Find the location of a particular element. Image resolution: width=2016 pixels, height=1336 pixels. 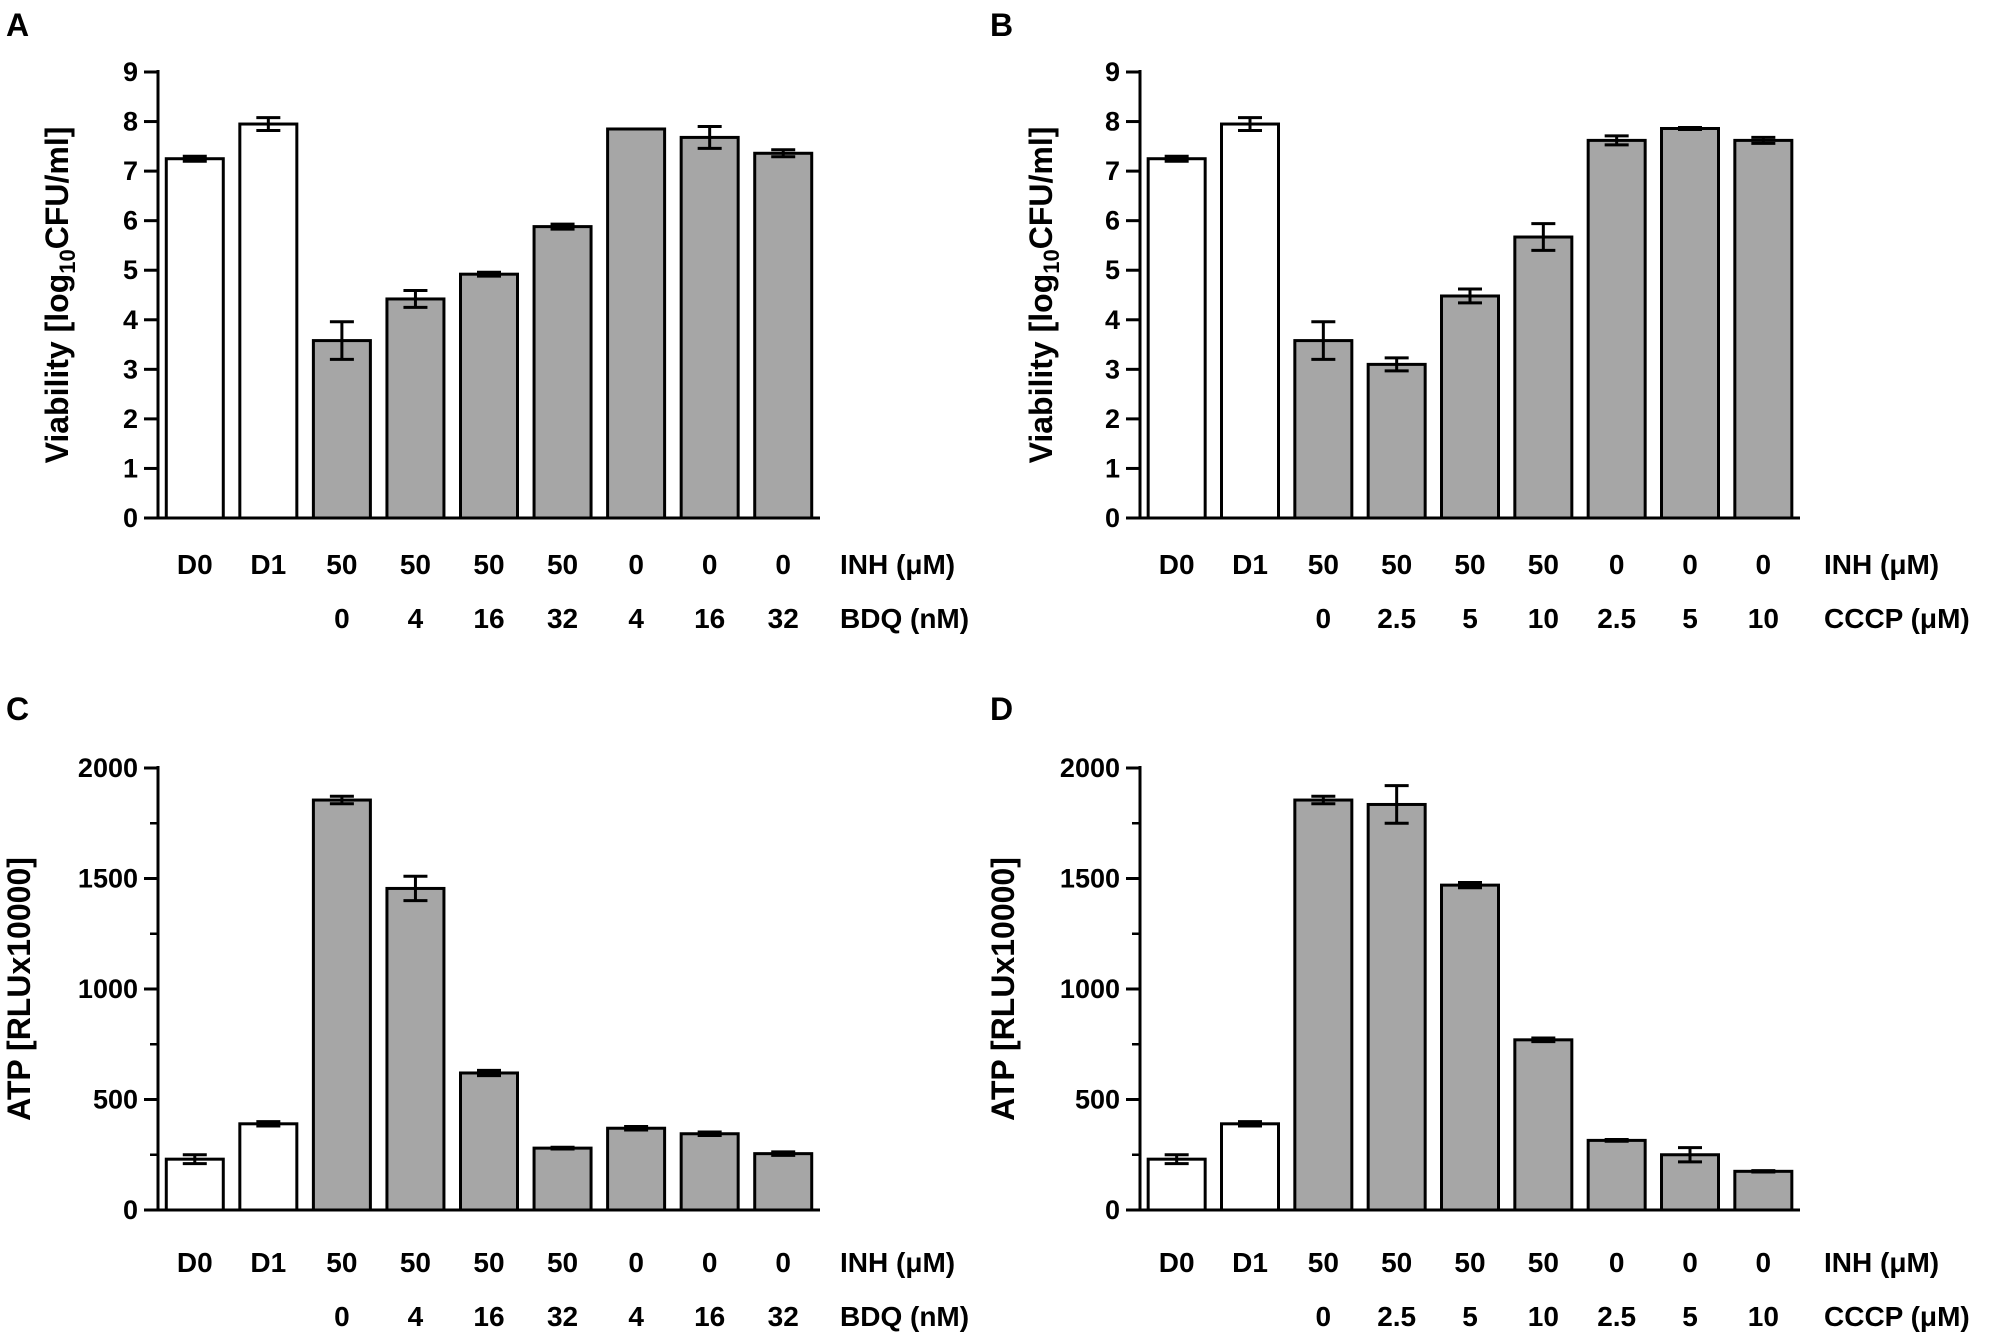

y-axis-label: ATP [RLUx10000] is located at coordinates (1003, 989).